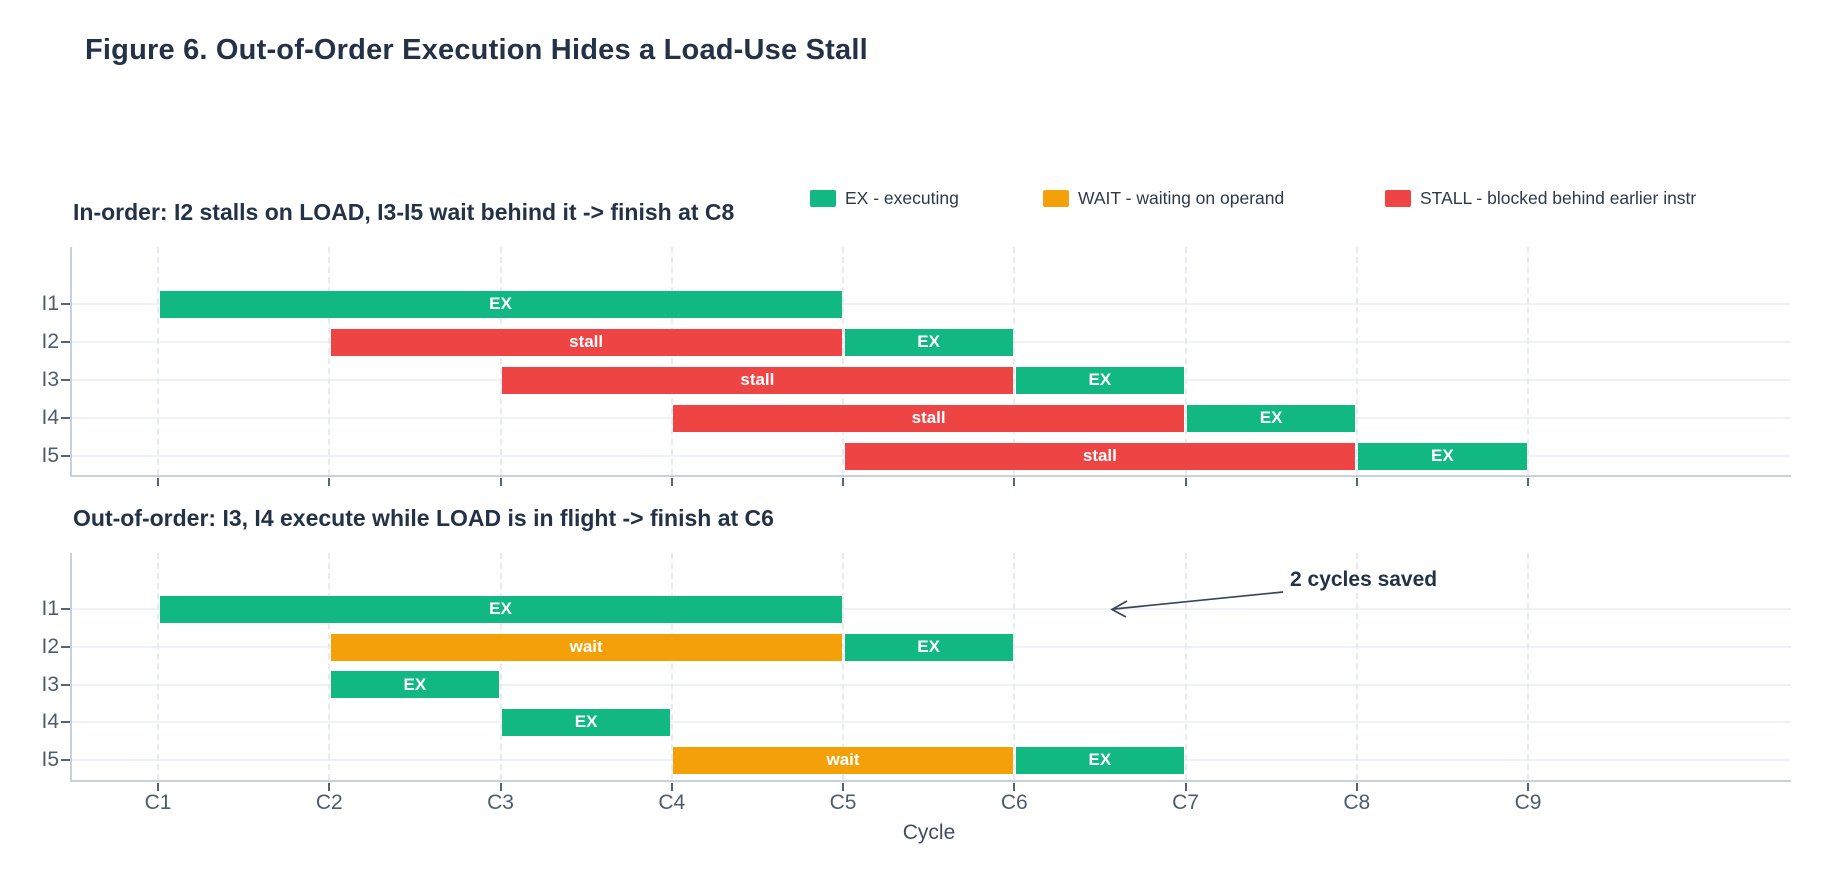 This screenshot has width=1825, height=881. I want to click on x-tick-label-c8: C8, so click(1357, 802).